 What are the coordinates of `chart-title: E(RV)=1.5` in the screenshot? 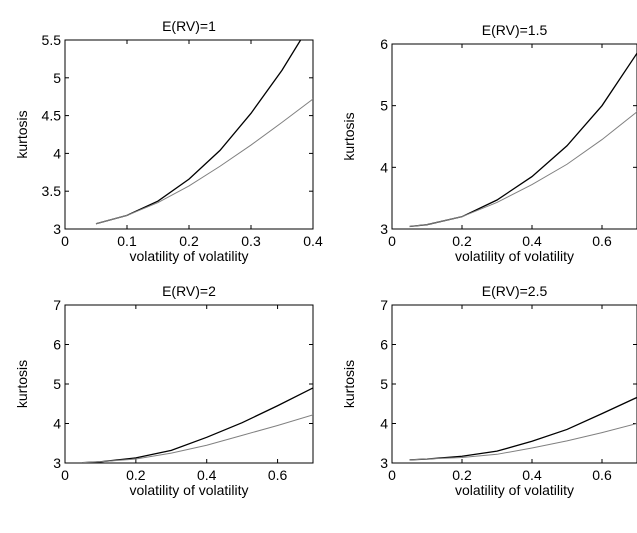 It's located at (515, 30).